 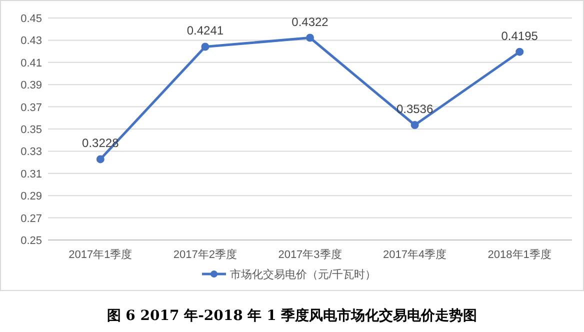 What do you see at coordinates (519, 35) in the screenshot?
I see `data-label: 0.4195` at bounding box center [519, 35].